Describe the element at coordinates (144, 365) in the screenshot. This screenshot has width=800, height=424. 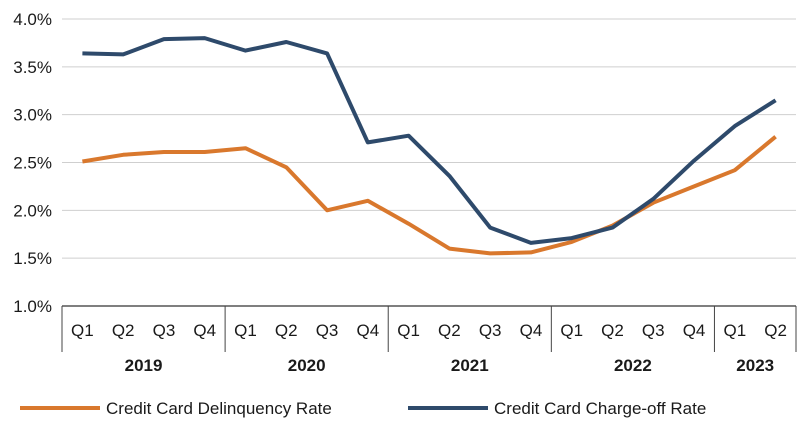
I see `year-label: 2019` at that location.